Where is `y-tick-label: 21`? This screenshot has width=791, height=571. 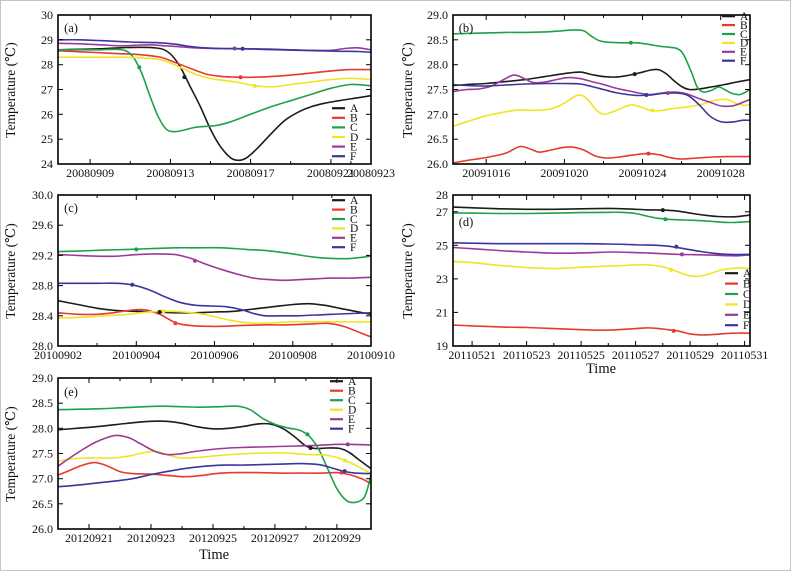 y-tick-label: 21 is located at coordinates (442, 312).